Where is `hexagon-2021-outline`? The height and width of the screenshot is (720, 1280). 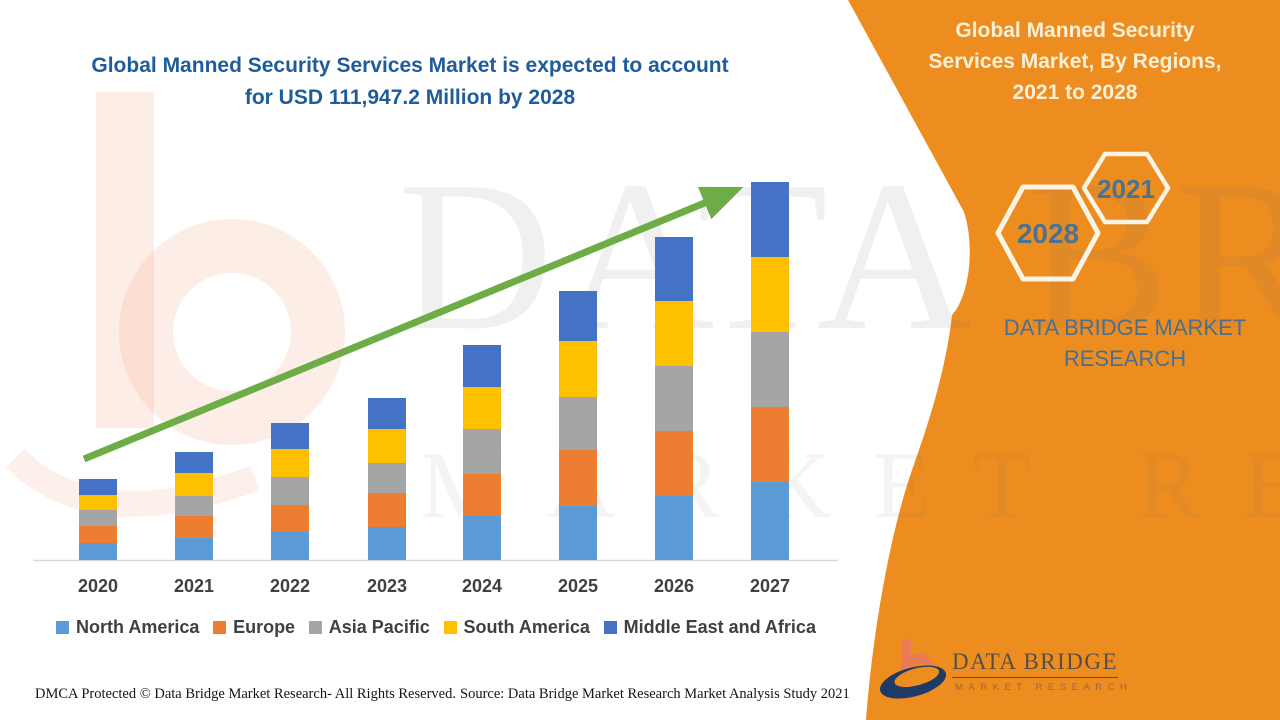
hexagon-2021-outline is located at coordinates (1126, 188).